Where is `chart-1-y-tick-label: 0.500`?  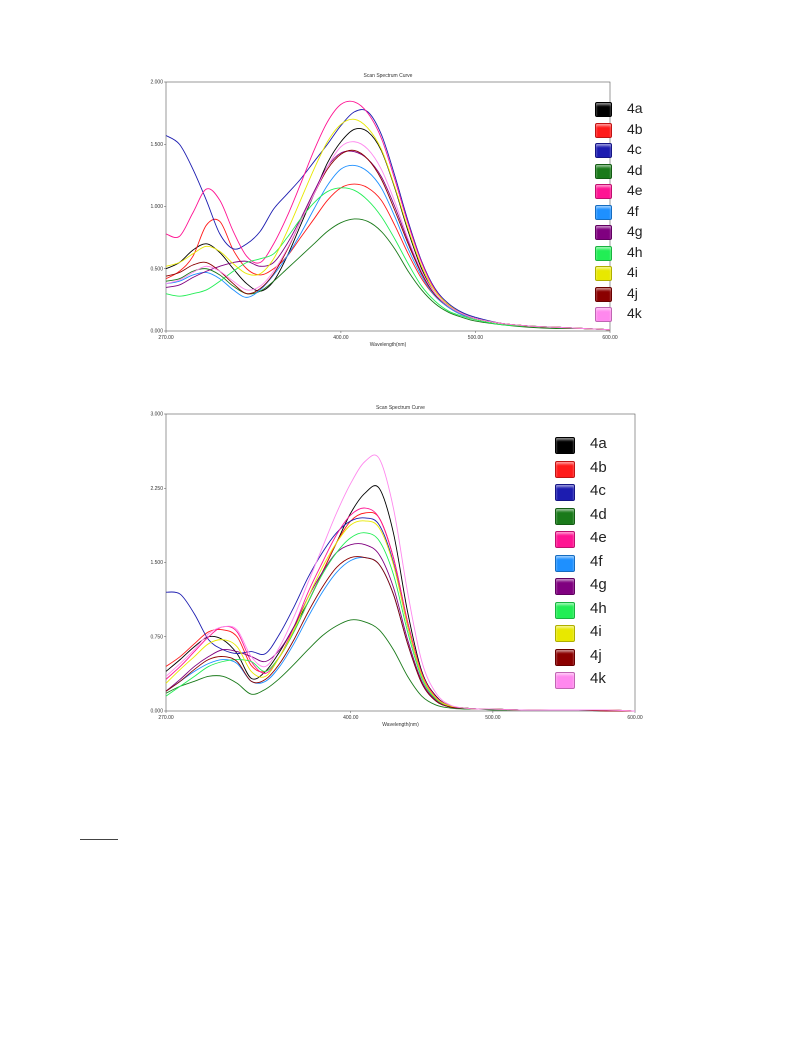
chart-1-y-tick-label: 0.500 is located at coordinates (156, 269).